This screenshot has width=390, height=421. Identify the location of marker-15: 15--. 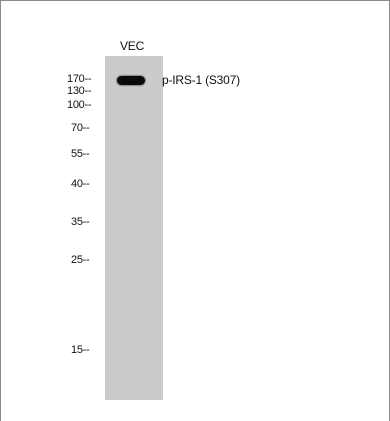
(80, 350).